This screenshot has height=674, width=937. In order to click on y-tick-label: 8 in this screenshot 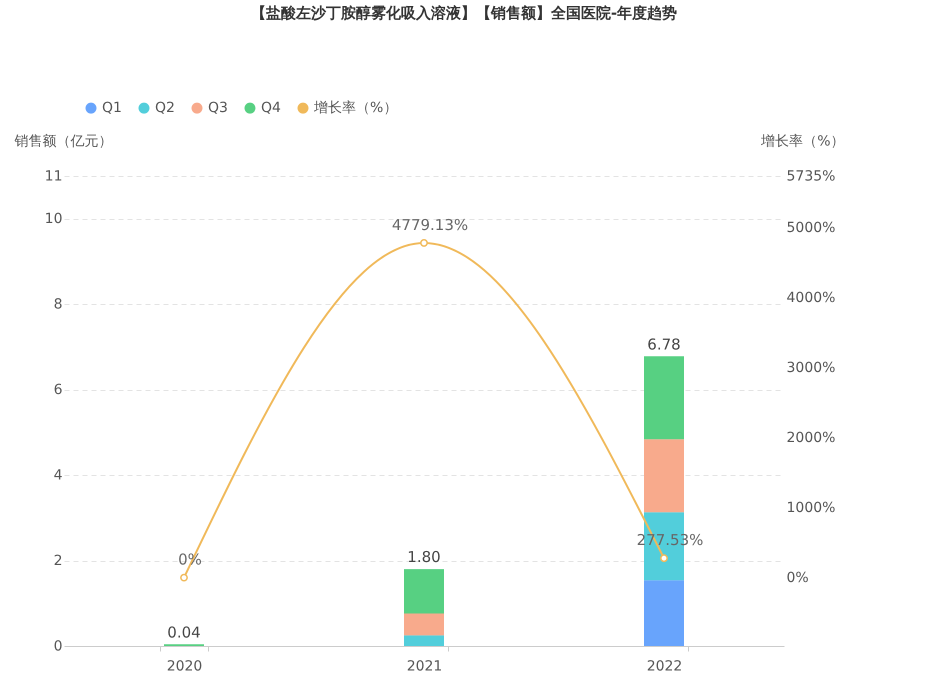, I will do `click(58, 304)`.